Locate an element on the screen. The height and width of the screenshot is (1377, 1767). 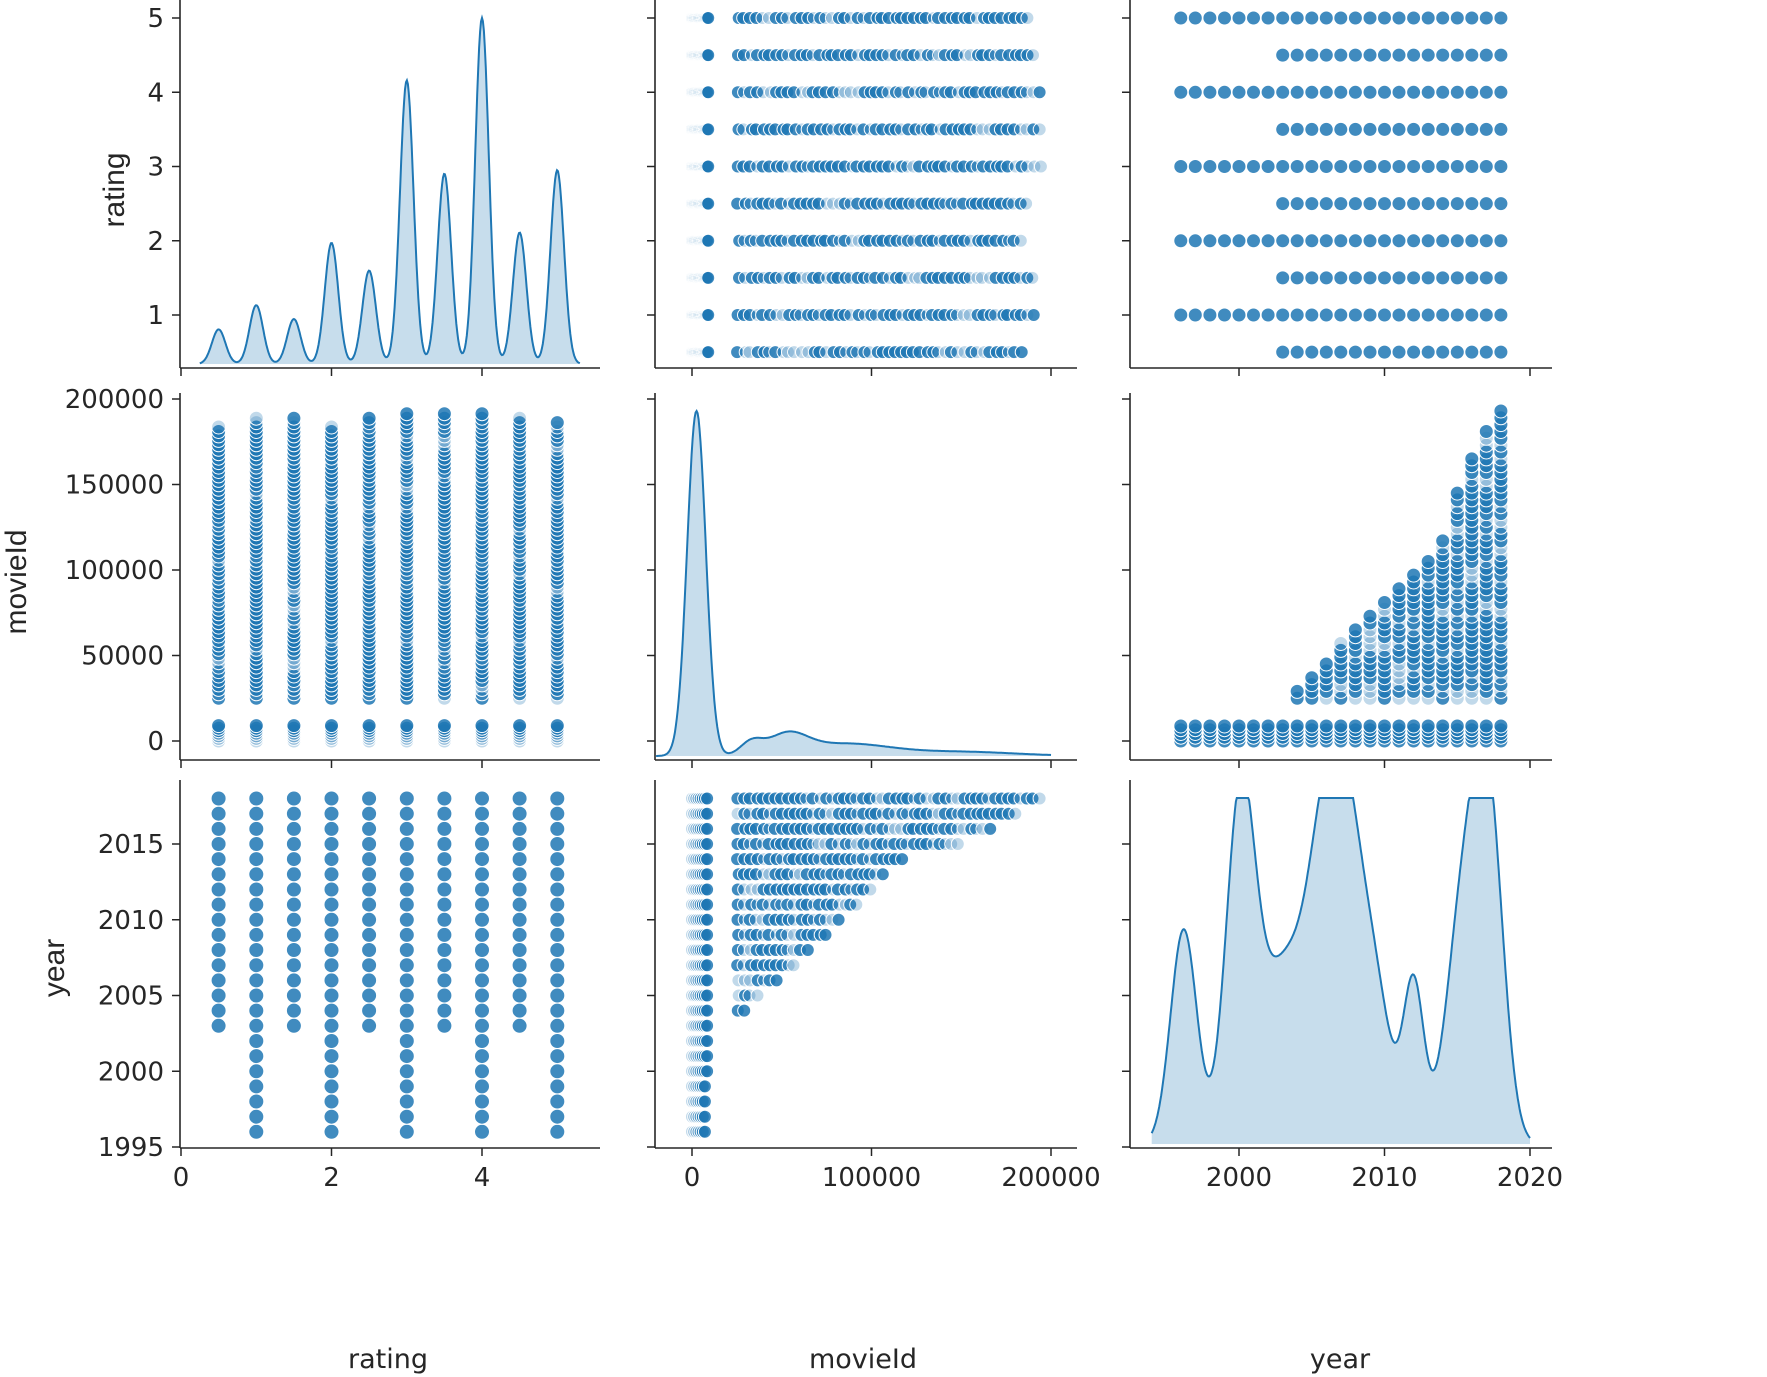
x-tick-label-rating: 4 is located at coordinates (482, 1178).